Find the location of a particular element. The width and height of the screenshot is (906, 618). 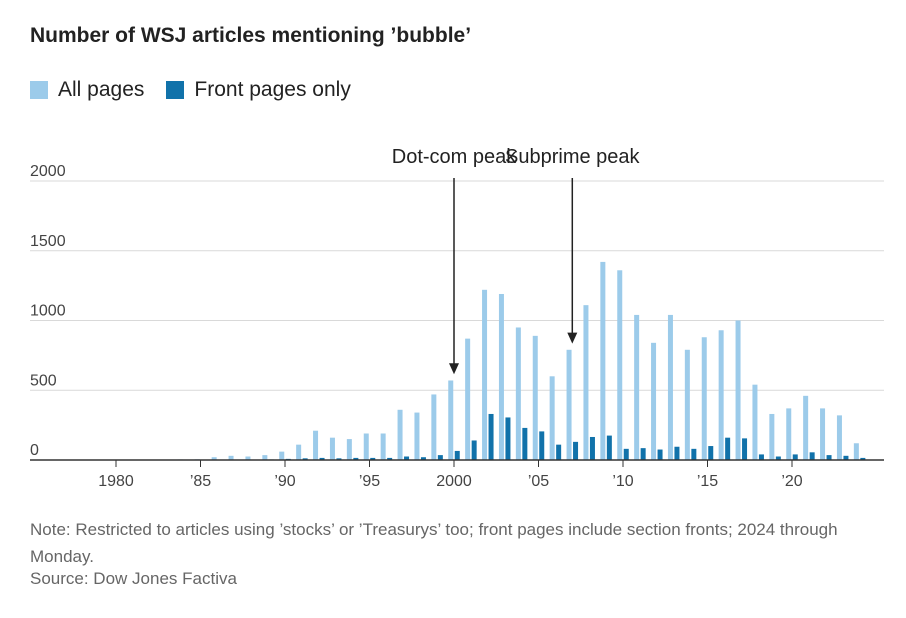

legend-item-all-pages: All pages is located at coordinates (87, 90).